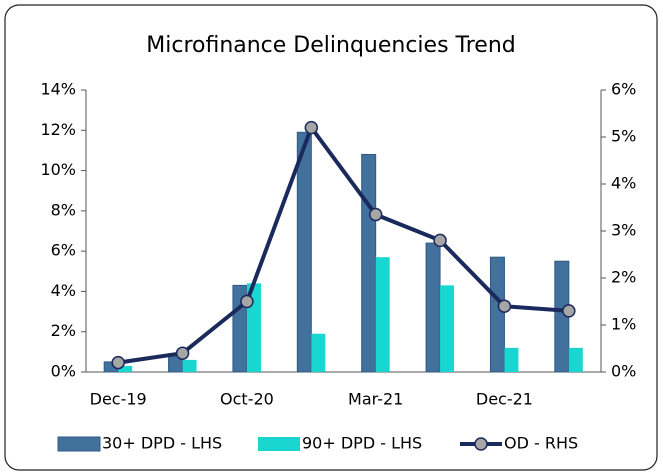  What do you see at coordinates (247, 399) in the screenshot?
I see `x-tick-label: Oct-20` at bounding box center [247, 399].